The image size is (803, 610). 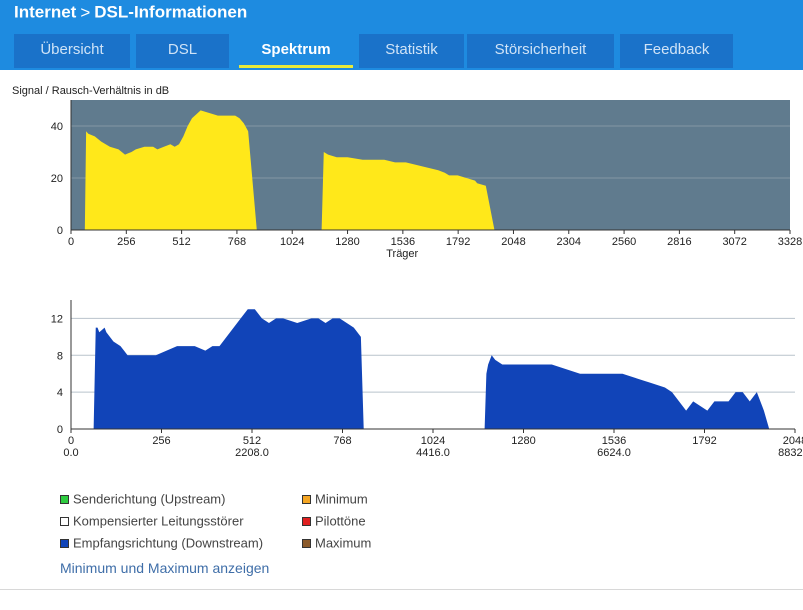 What do you see at coordinates (790, 453) in the screenshot?
I see `x-tick-label-secondary: 8832.0` at bounding box center [790, 453].